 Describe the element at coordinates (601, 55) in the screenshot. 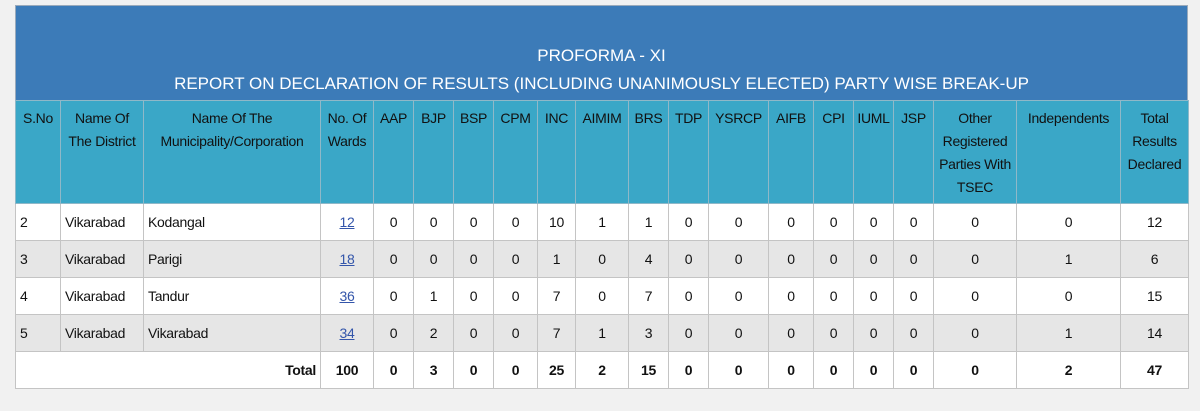

I see `title: PROFORMA - XI` at that location.